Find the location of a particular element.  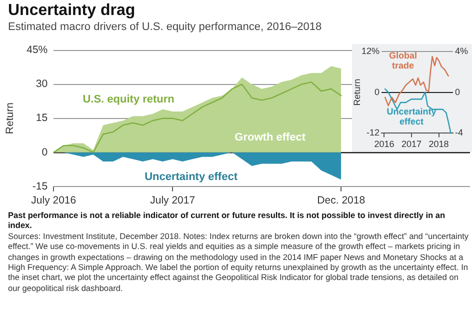

y2-tick-label: 0 is located at coordinates (457, 91).